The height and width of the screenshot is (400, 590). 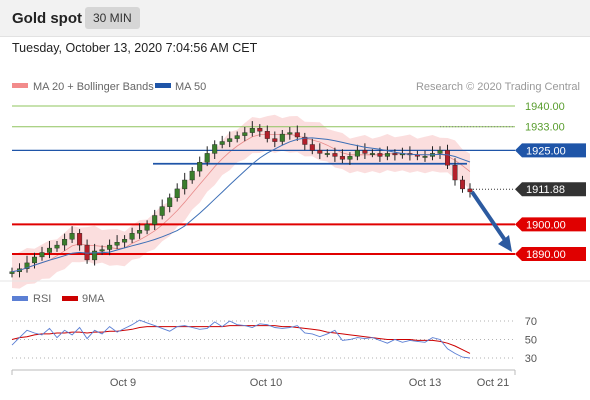 What do you see at coordinates (531, 359) in the screenshot?
I see `rsi-tick-30: 30` at bounding box center [531, 359].